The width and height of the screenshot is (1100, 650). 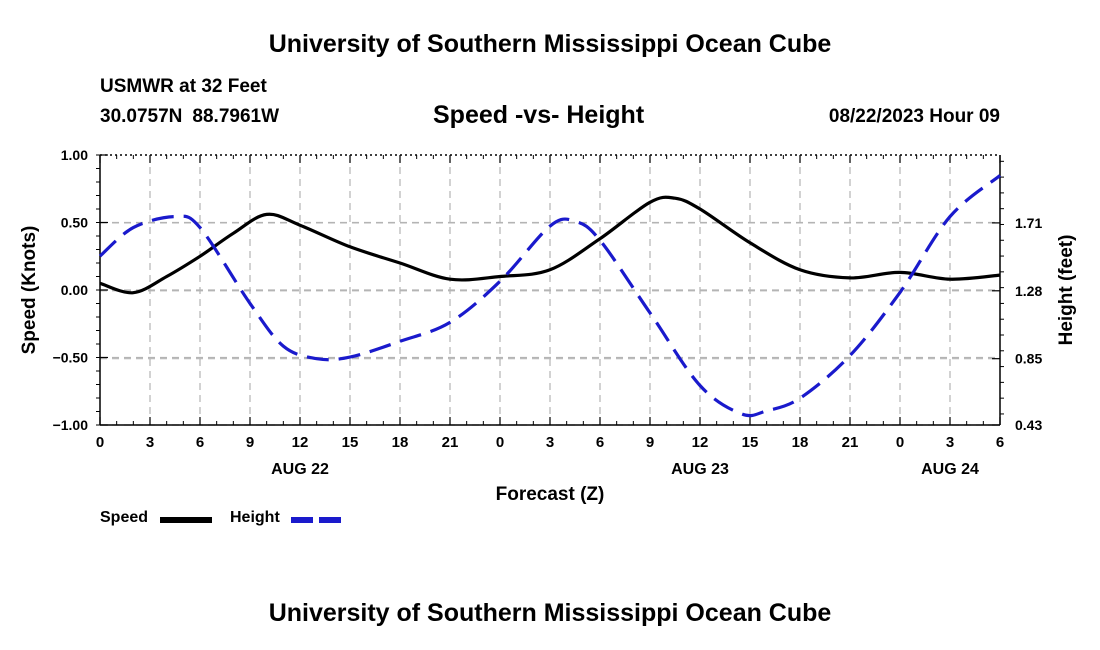 I want to click on y-axis-title-left: Speed (Knots), so click(x=29, y=290).